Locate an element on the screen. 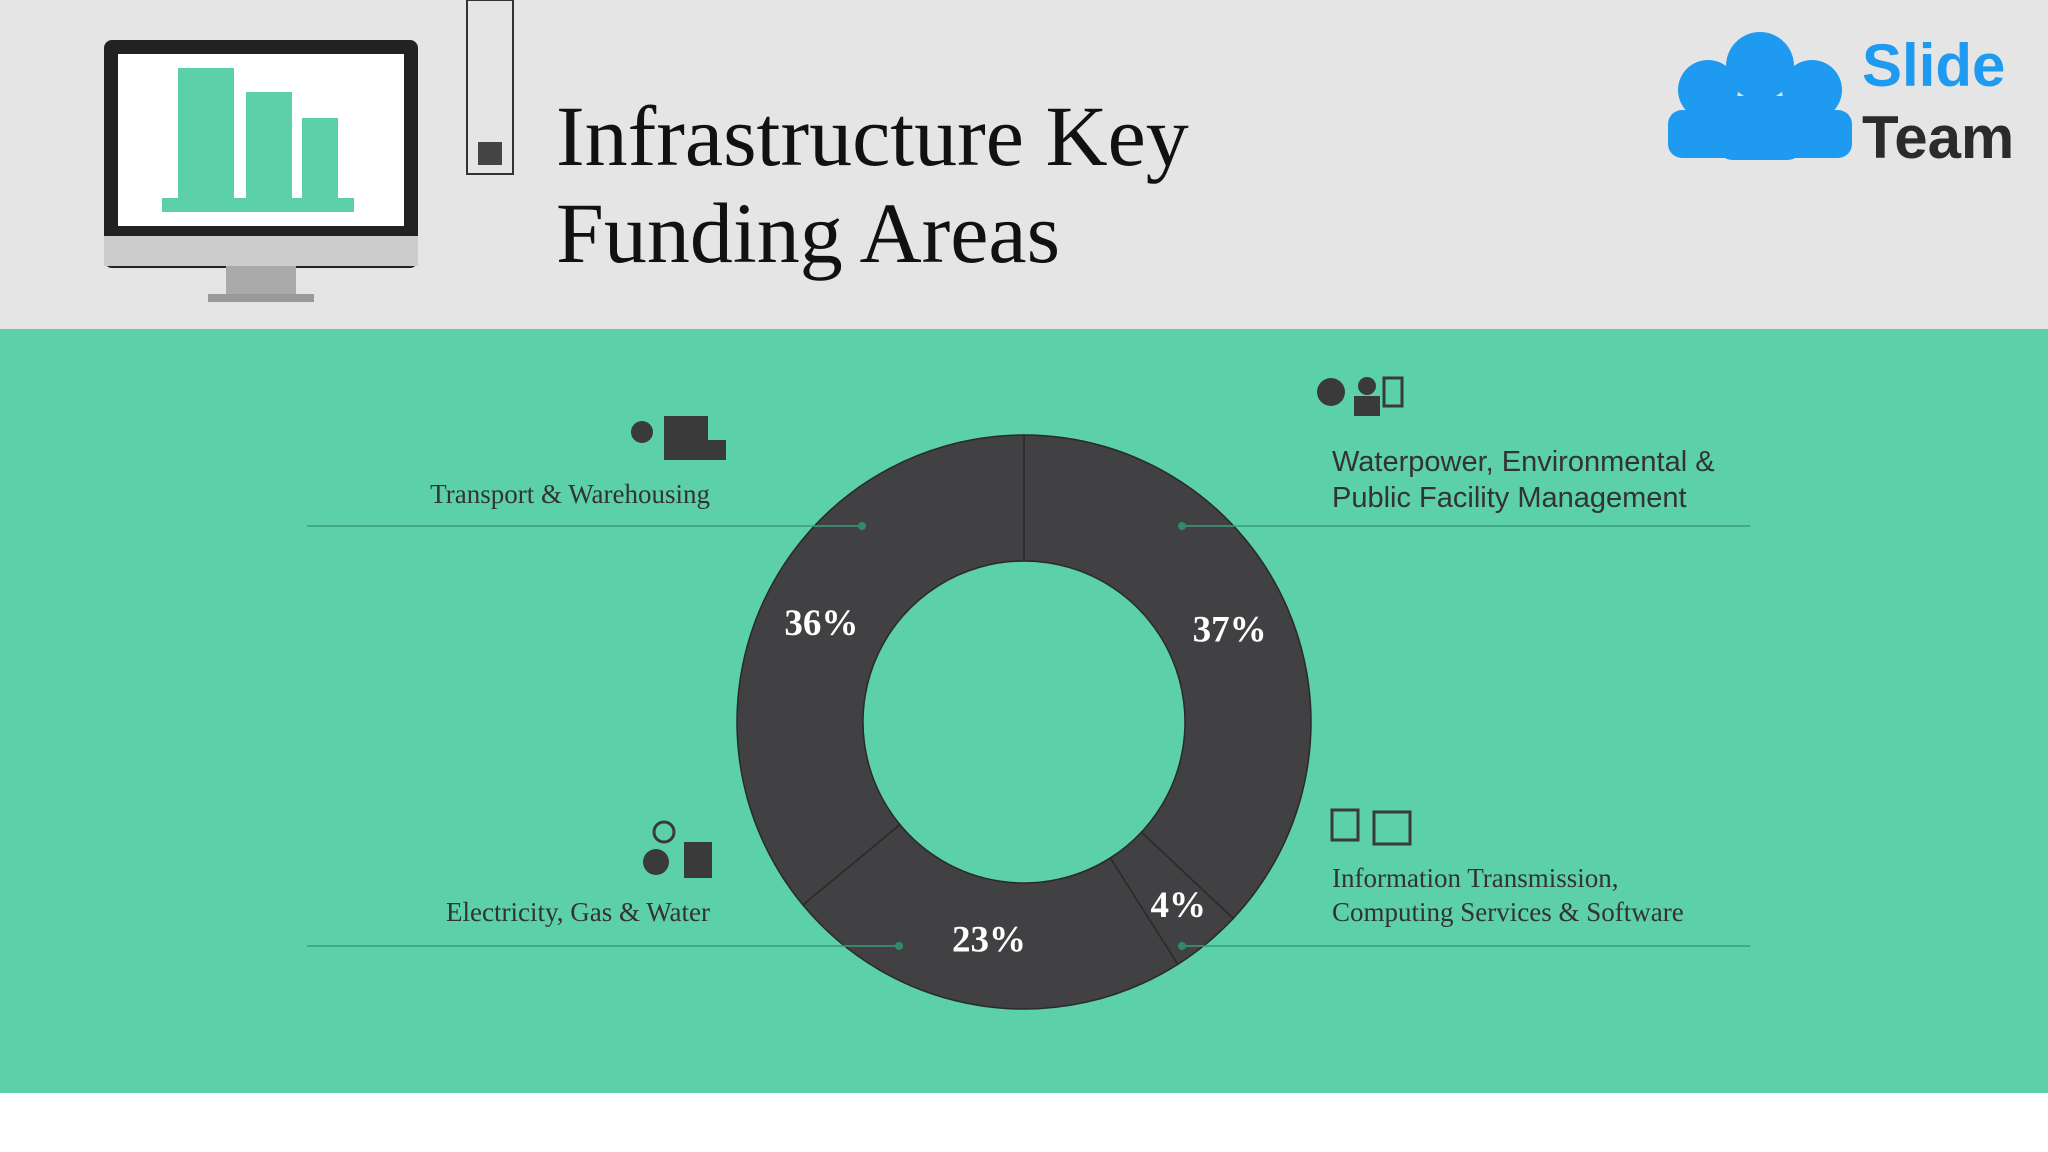 This screenshot has width=2048, height=1152. accent-box is located at coordinates (490, 87).